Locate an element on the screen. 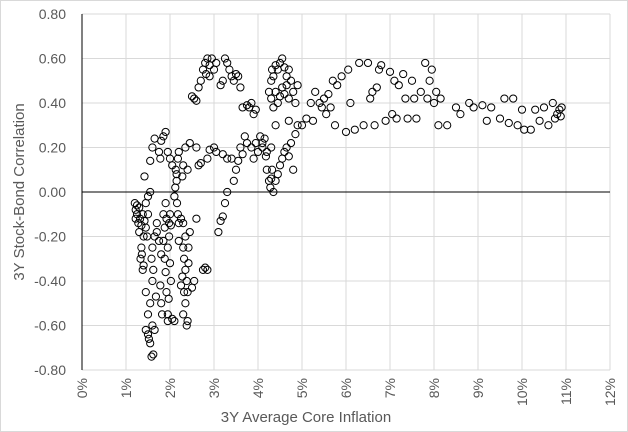 The height and width of the screenshot is (432, 628). x-tick-label: 2% is located at coordinates (170, 388).